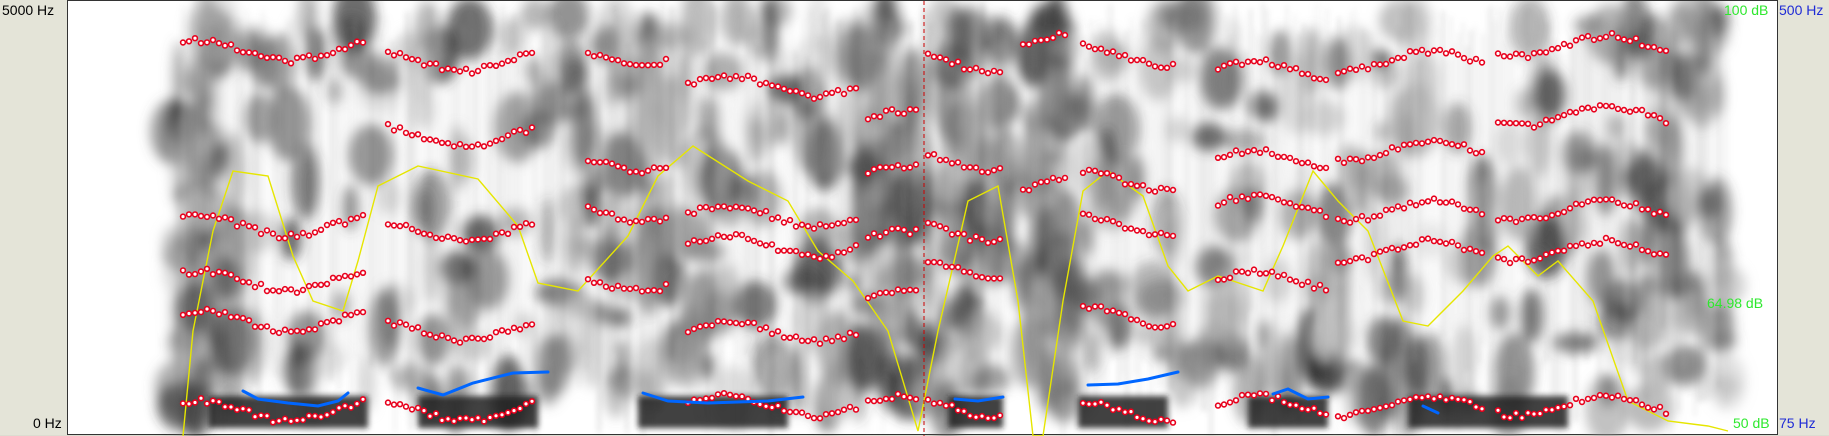  What do you see at coordinates (28, 10) in the screenshot?
I see `frequency-max-label: 5000 Hz` at bounding box center [28, 10].